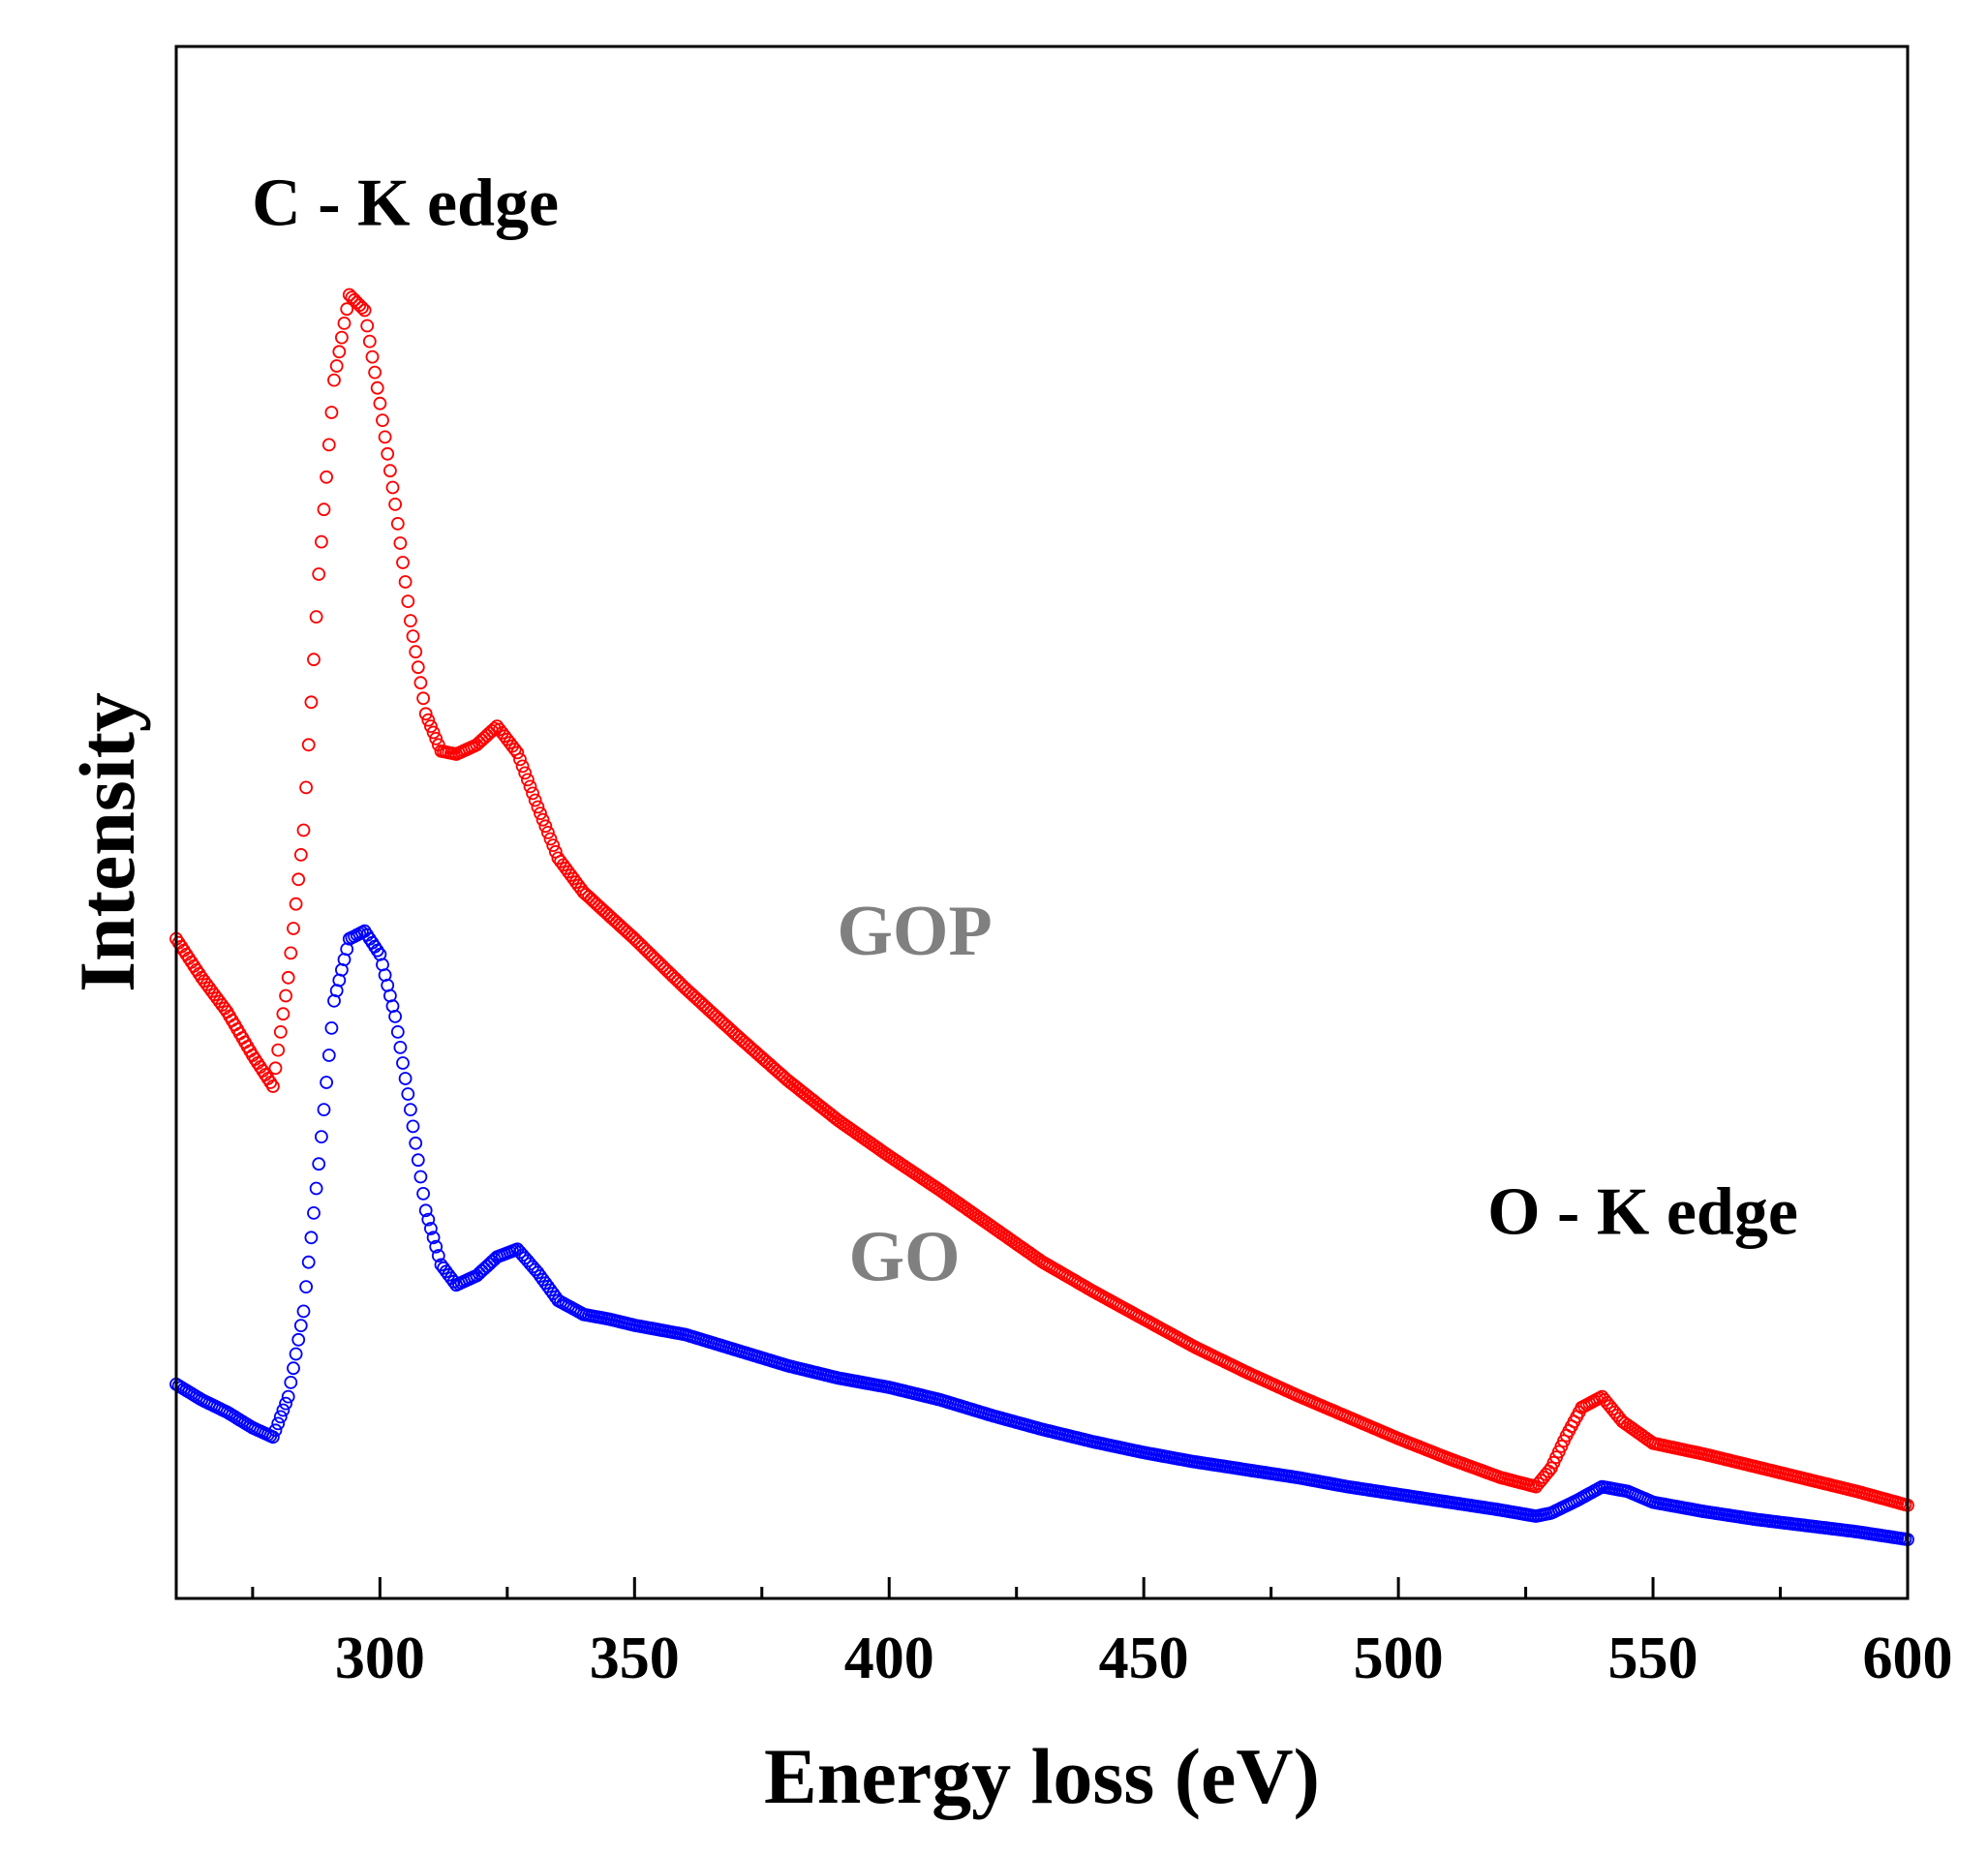  Describe the element at coordinates (380, 1658) in the screenshot. I see `x-tick-label: 300` at that location.